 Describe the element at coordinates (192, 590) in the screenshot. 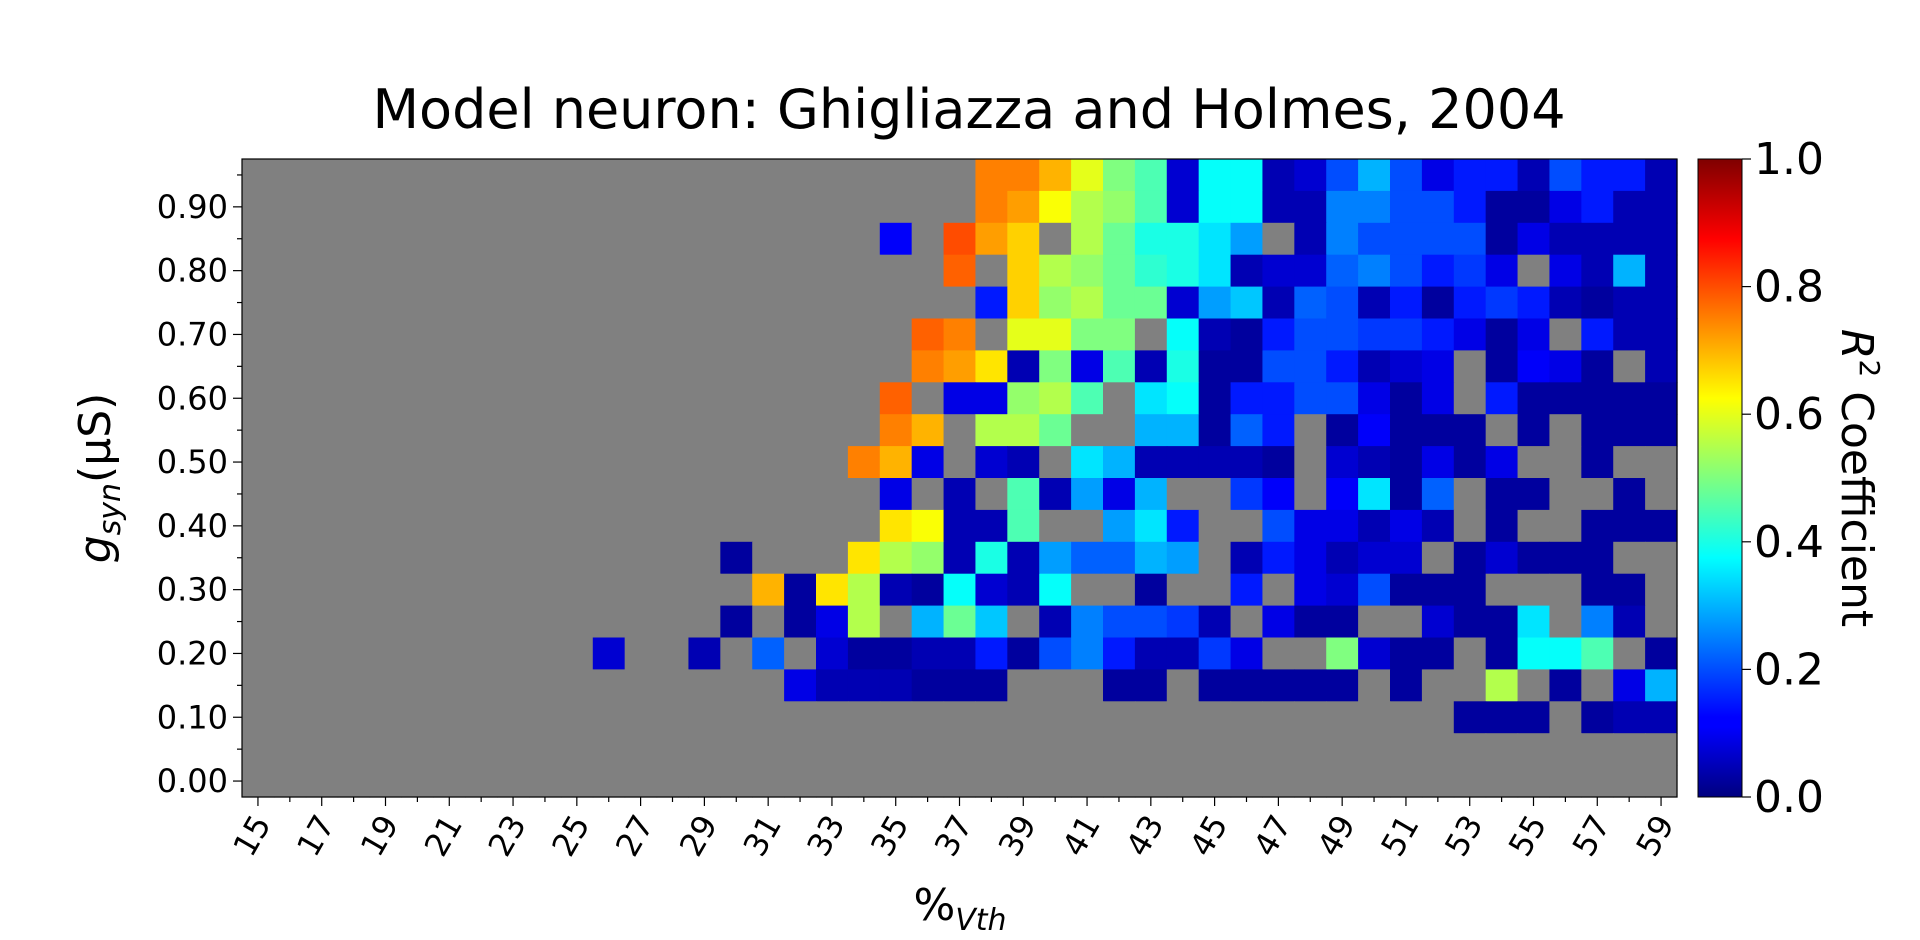

I see `y-tick-label: 0.30` at that location.